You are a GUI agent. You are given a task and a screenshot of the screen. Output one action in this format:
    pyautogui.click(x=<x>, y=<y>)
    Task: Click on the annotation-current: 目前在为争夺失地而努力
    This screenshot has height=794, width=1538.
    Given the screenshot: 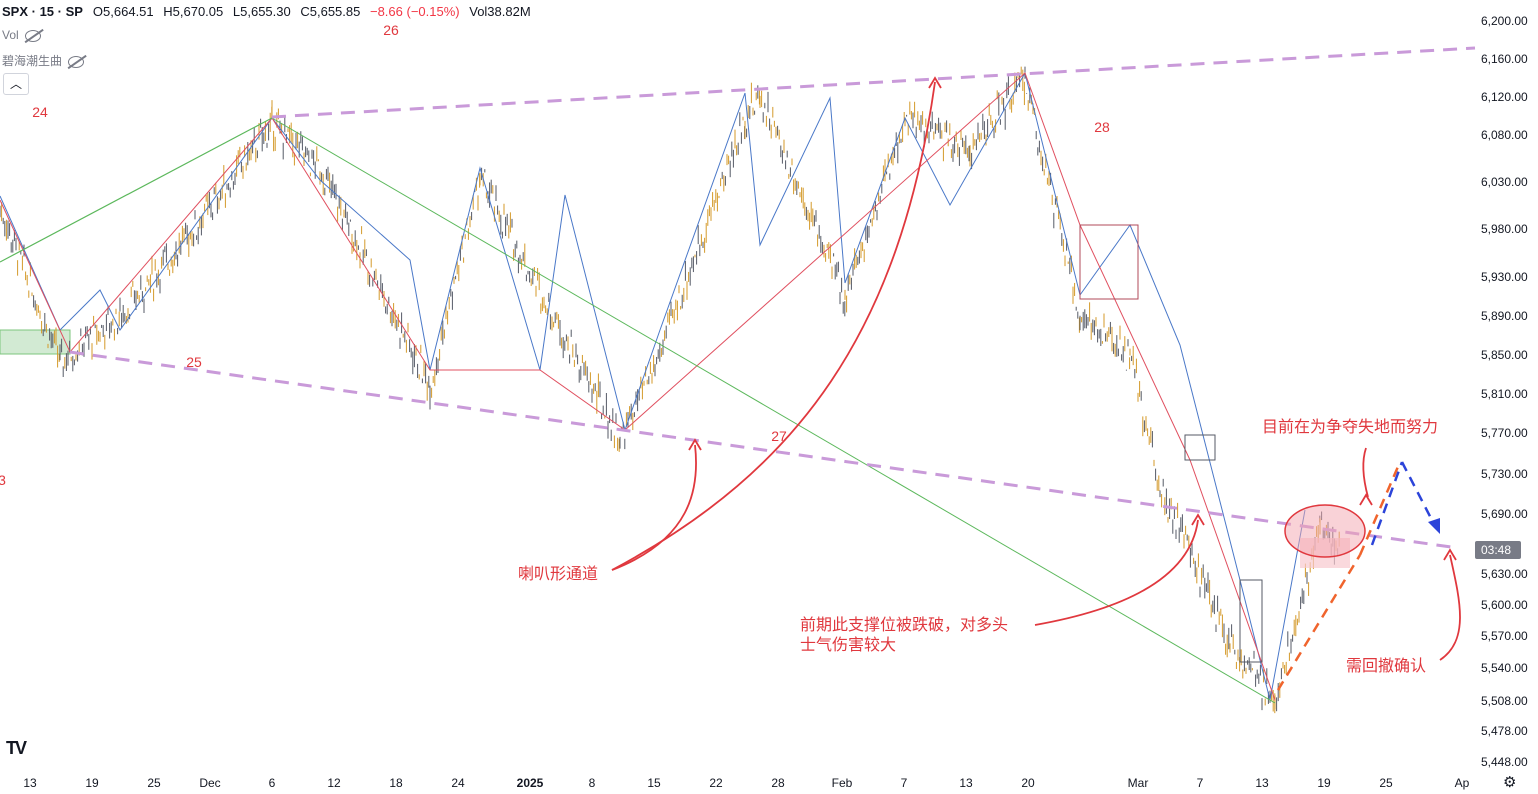 What is the action you would take?
    pyautogui.click(x=1350, y=427)
    